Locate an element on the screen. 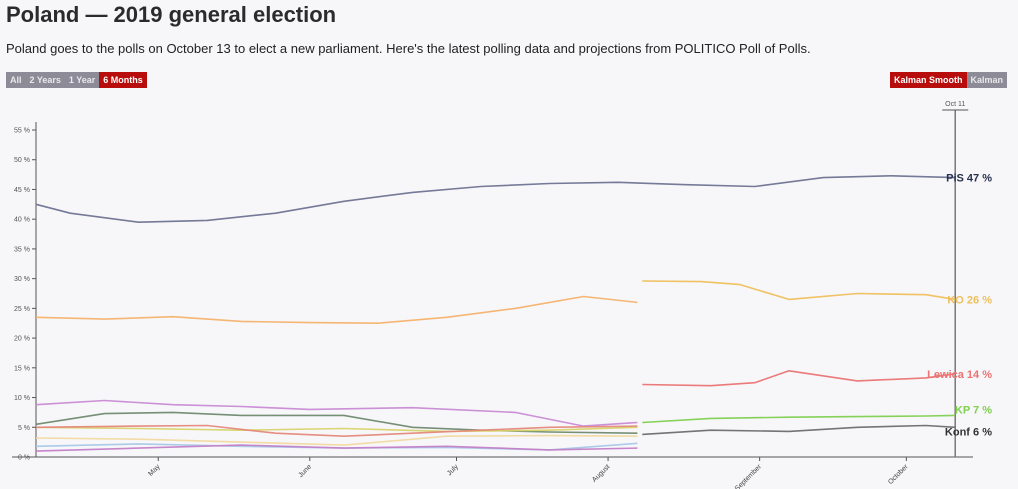 The image size is (1018, 489). end-label-konf: Konf 6 % is located at coordinates (968, 432).